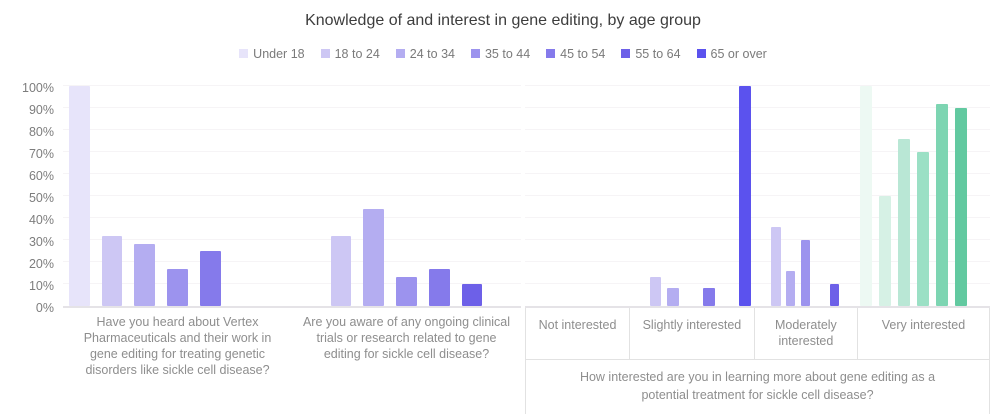 The height and width of the screenshot is (419, 1000). I want to click on legend-item-35-to-44: 35 to 44, so click(500, 53).